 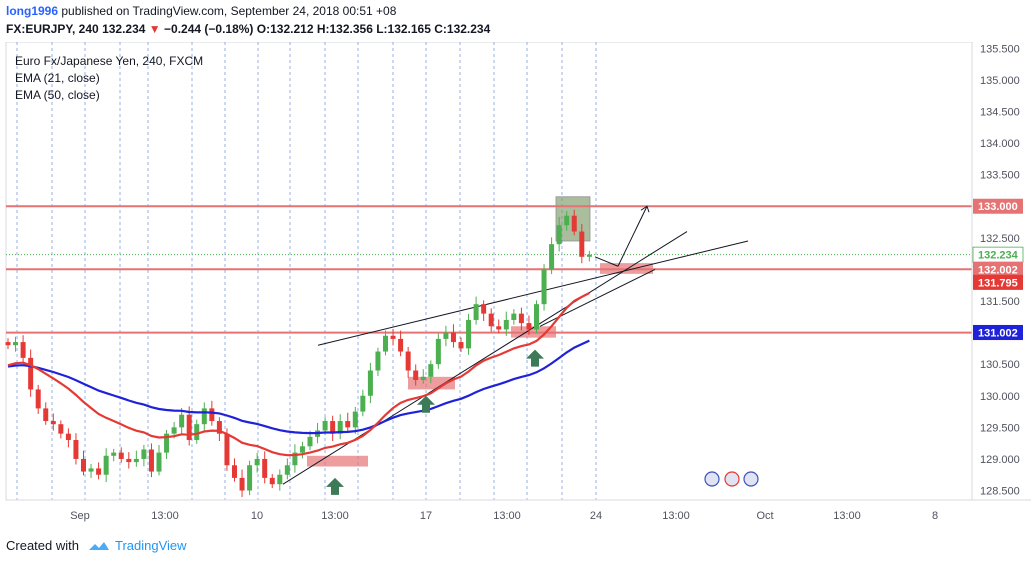 I want to click on time-tick-4: 17, so click(x=426, y=516).